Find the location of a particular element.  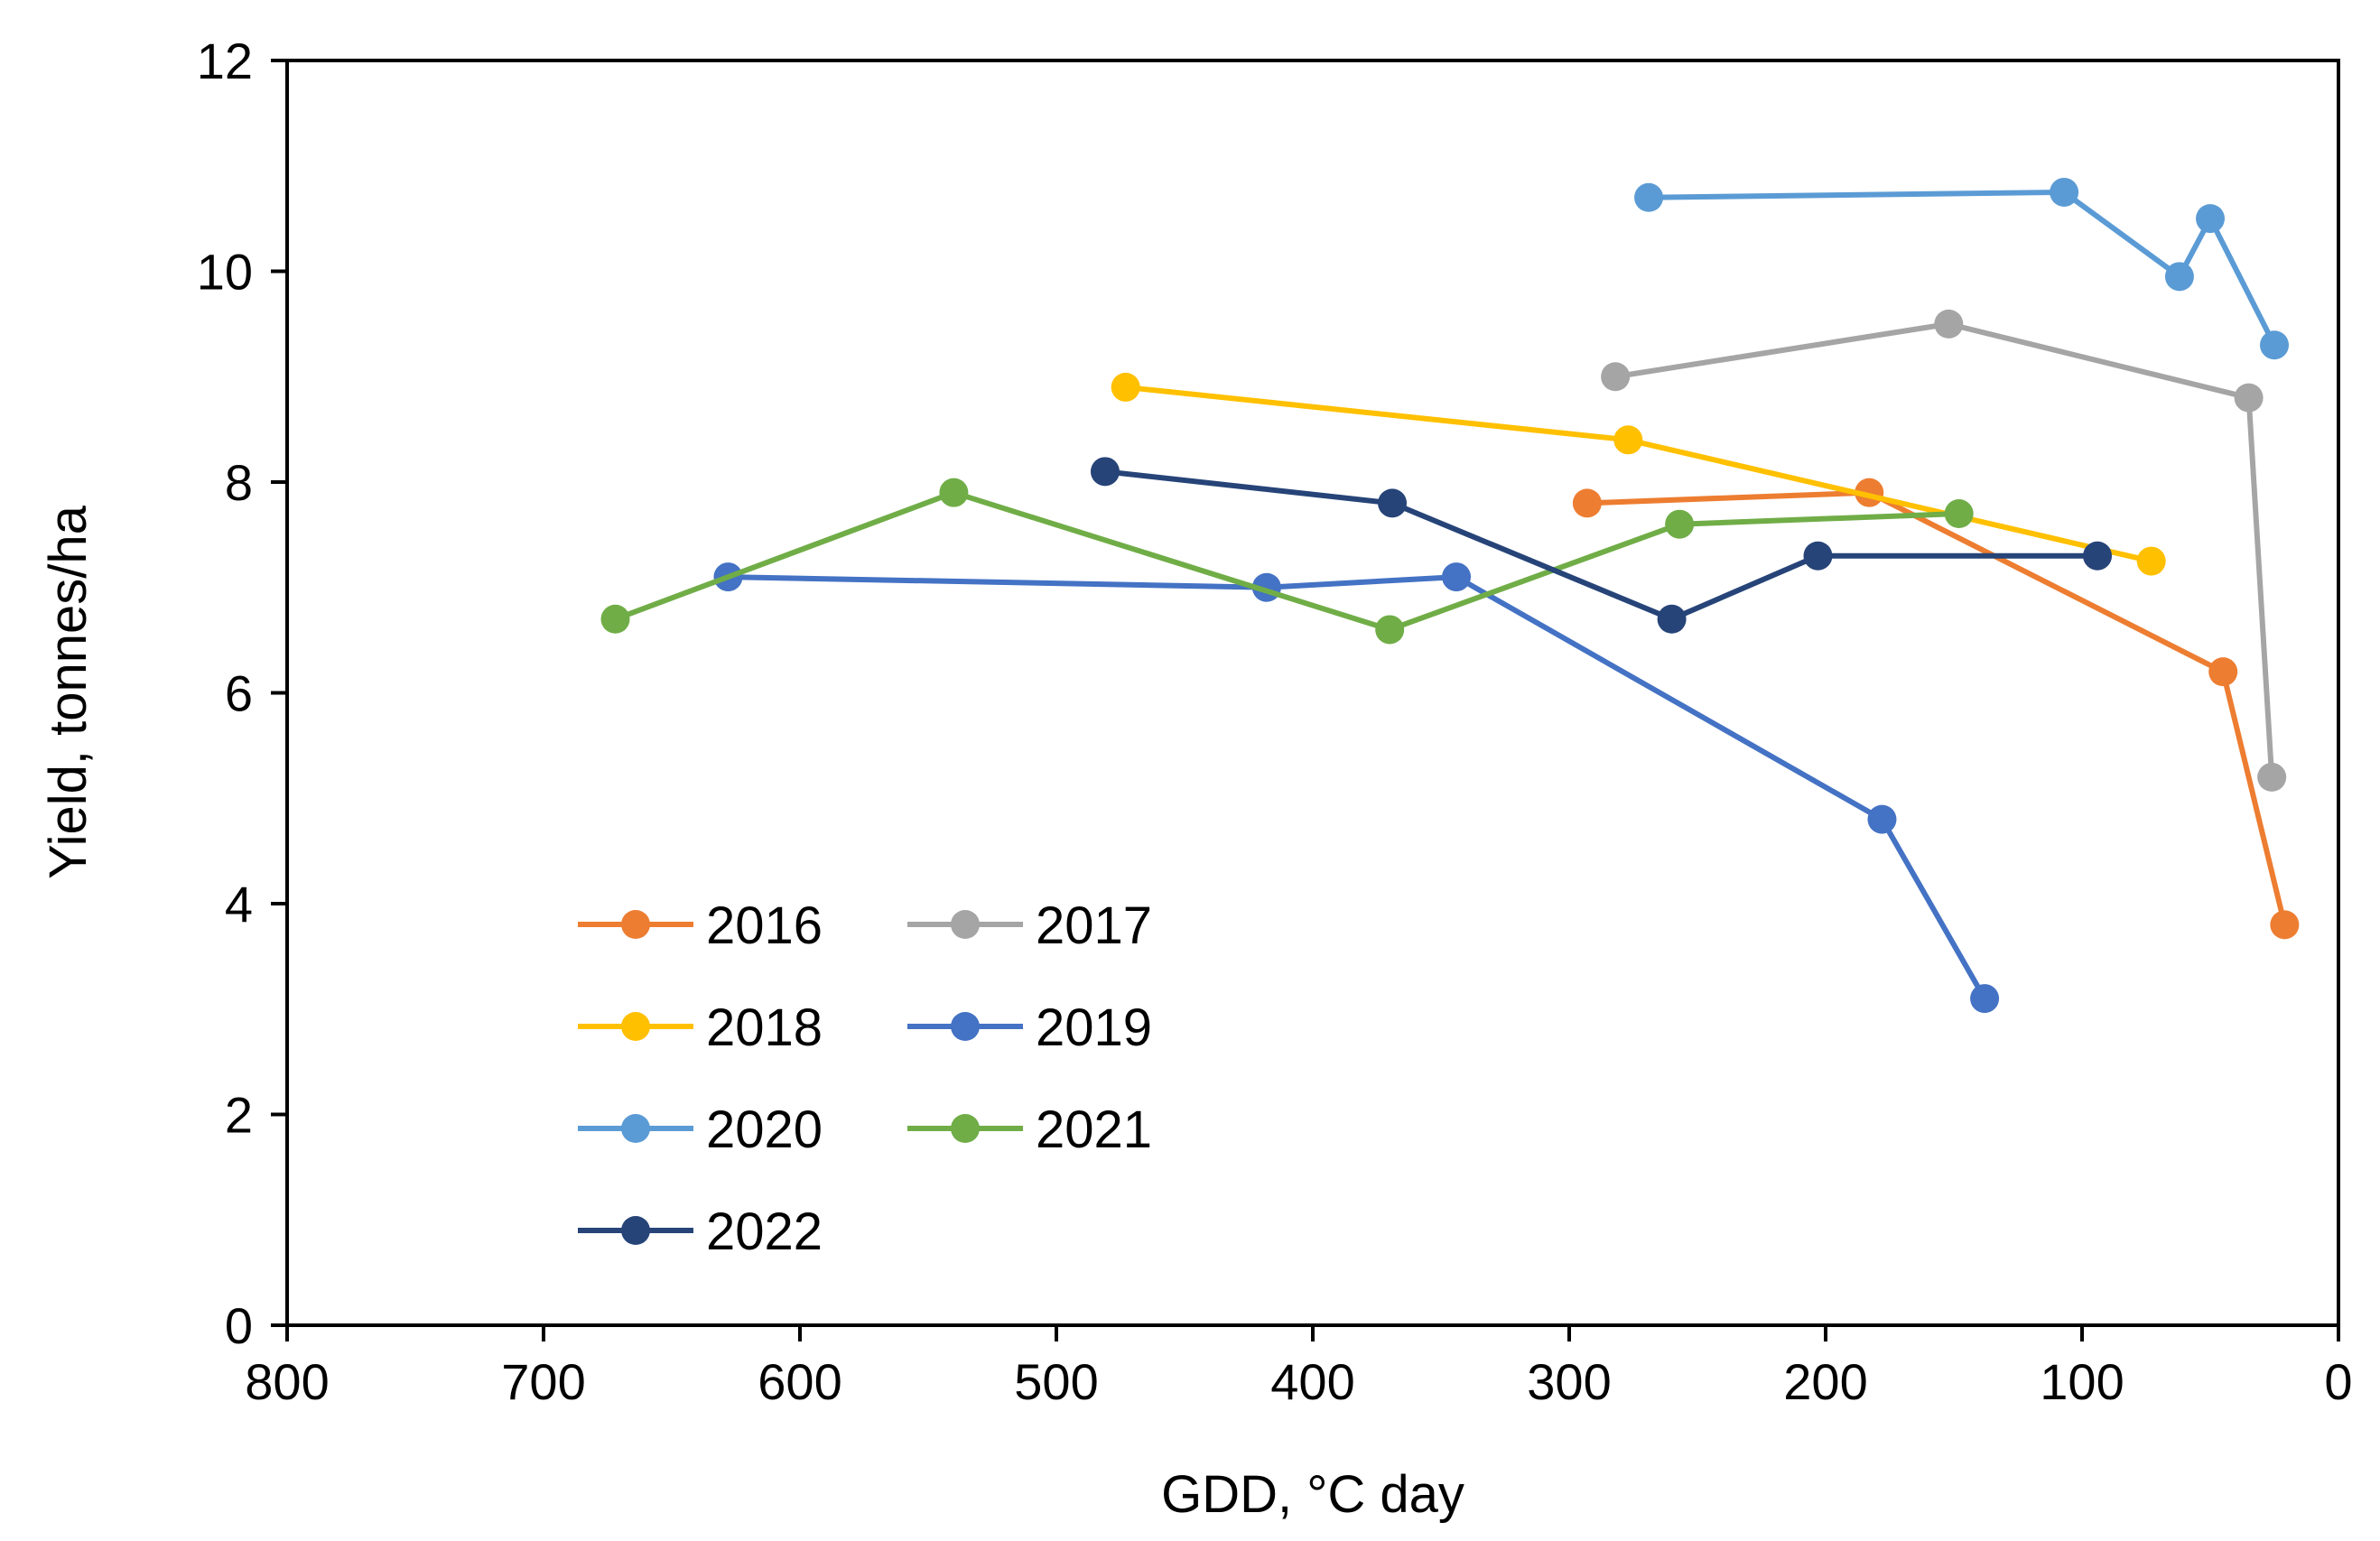

legend-item-2020: 2020 is located at coordinates (701, 1130).